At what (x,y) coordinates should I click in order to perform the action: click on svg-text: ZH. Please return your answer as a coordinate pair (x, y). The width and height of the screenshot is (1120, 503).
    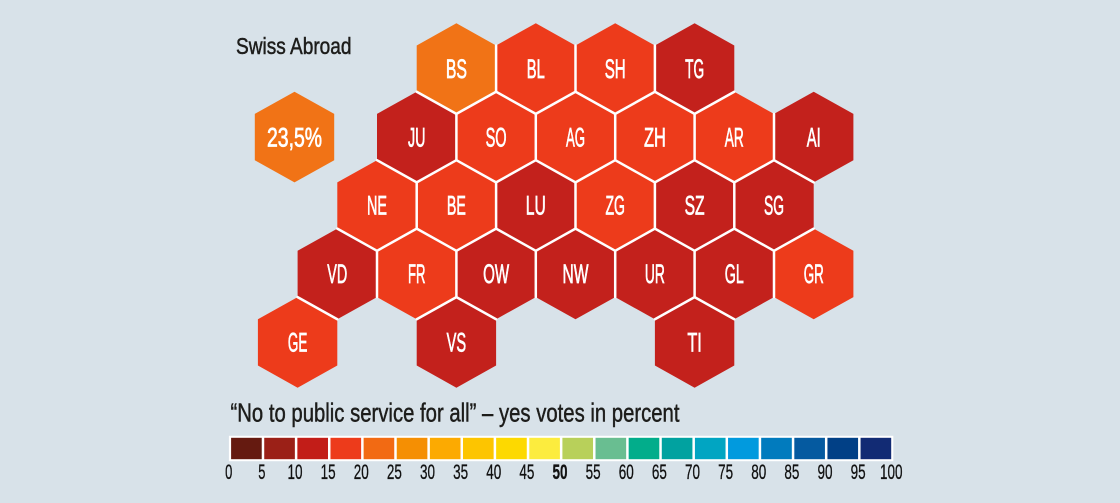
    Looking at the image, I should click on (655, 137).